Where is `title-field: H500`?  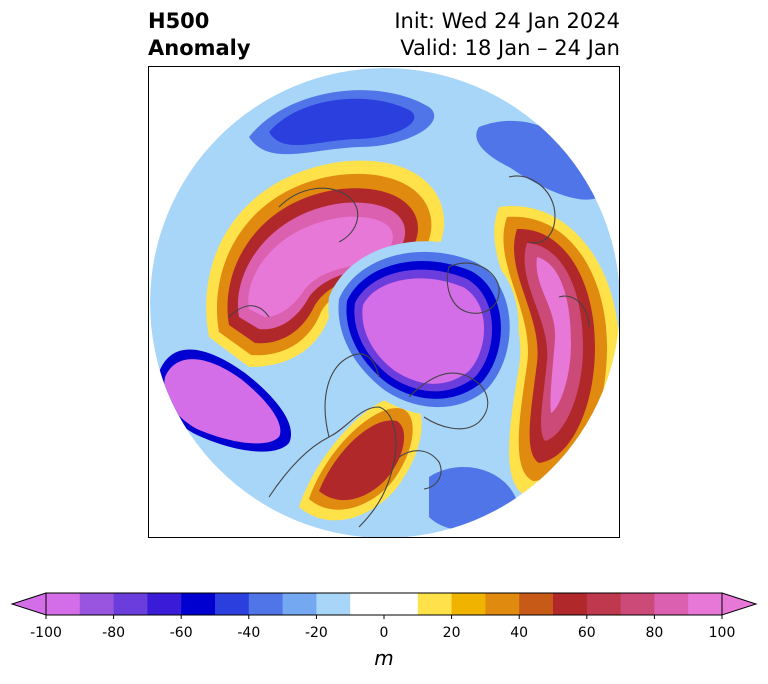 title-field: H500 is located at coordinates (179, 21).